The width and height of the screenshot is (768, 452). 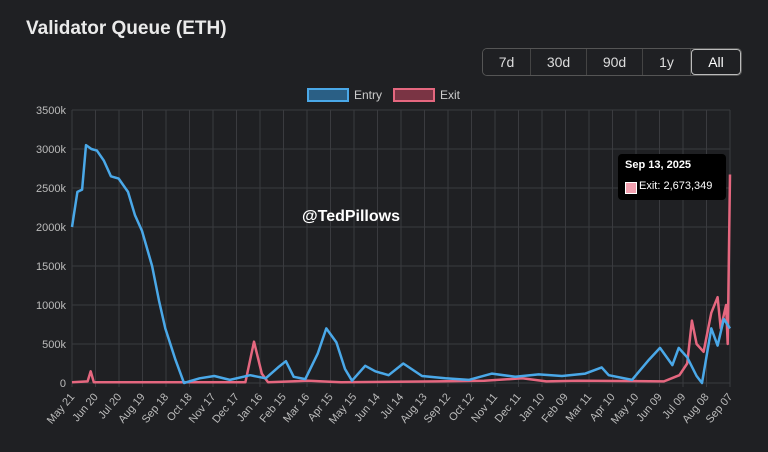 What do you see at coordinates (51, 150) in the screenshot?
I see `y-tick-label: 3000k` at bounding box center [51, 150].